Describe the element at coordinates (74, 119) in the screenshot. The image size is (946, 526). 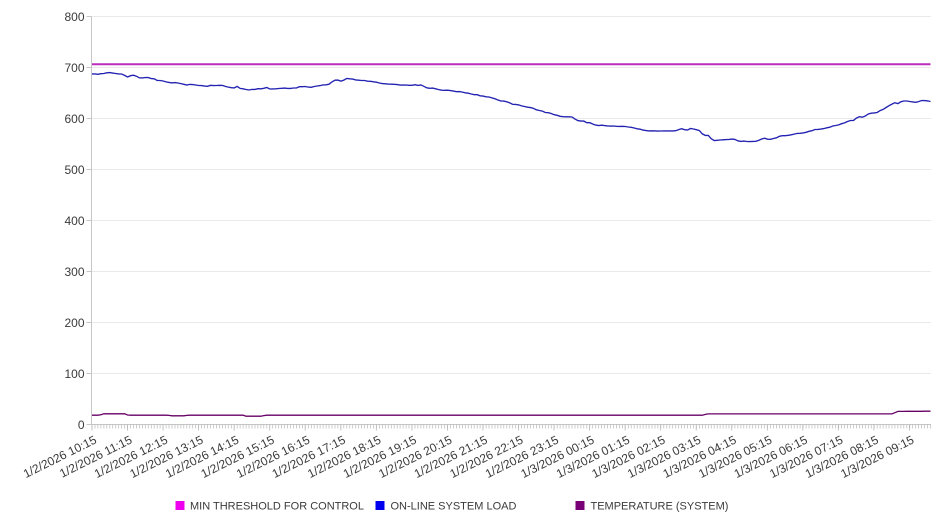
I see `svg-text: 600` at that location.